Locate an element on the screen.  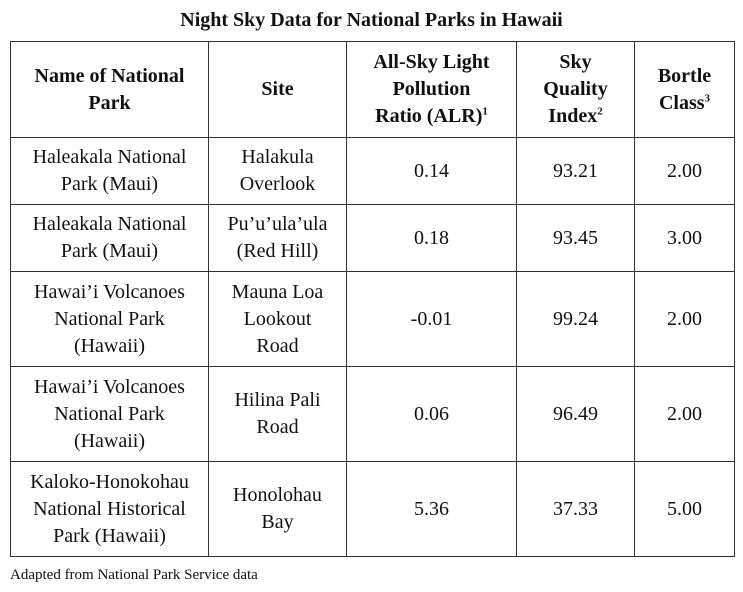
header-alr-line: Ratio (ALR)1 is located at coordinates (431, 116).